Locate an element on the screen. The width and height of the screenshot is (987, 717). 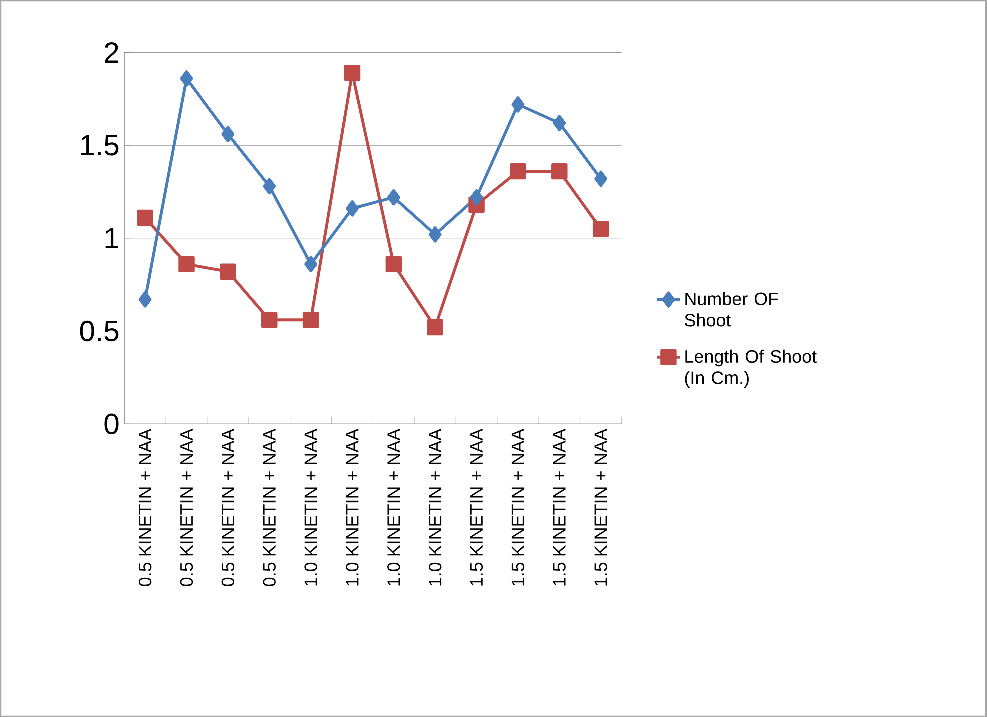
y-tick-label: 1.5 is located at coordinates (100, 145).